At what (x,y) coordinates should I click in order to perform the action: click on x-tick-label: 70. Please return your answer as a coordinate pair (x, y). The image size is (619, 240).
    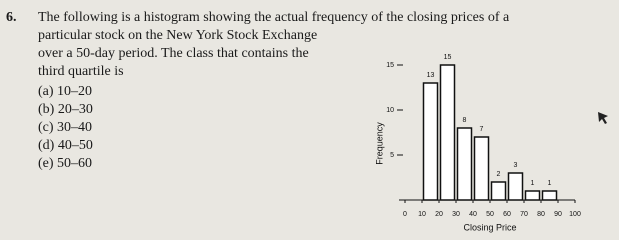
    Looking at the image, I should click on (524, 214).